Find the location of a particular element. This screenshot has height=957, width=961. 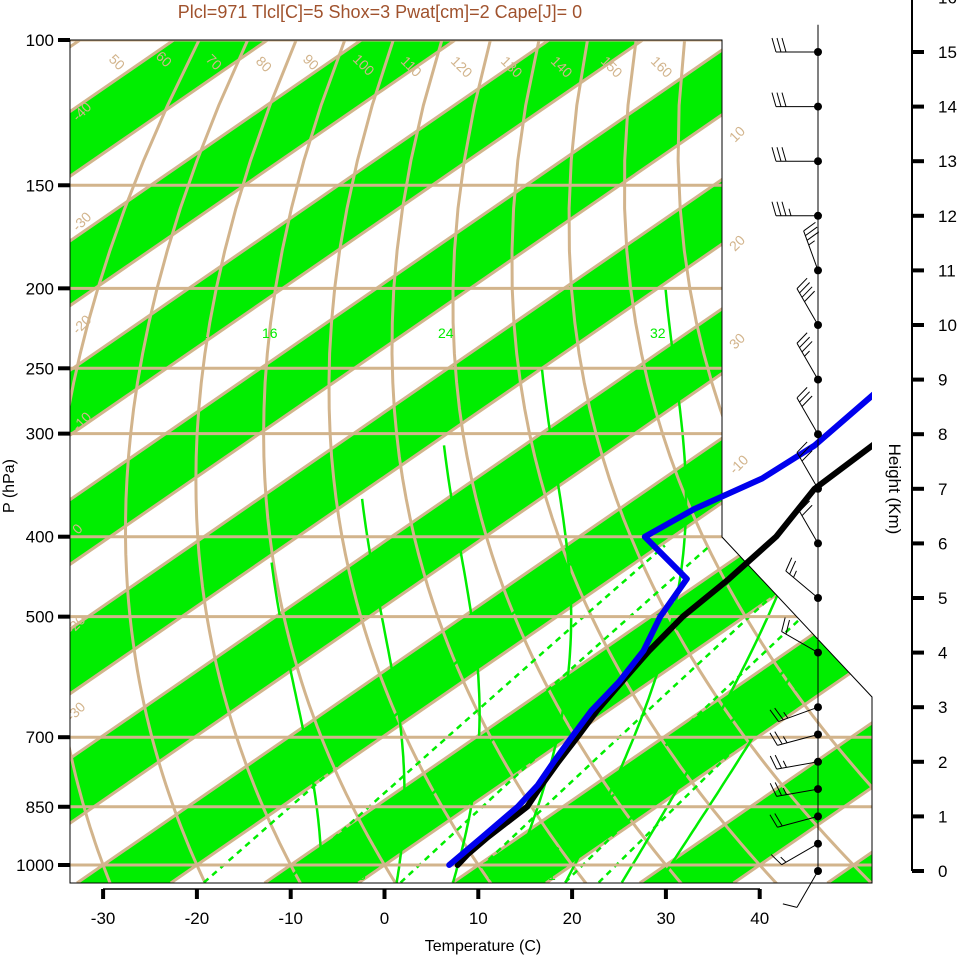

height-tick-label: 10 is located at coordinates (947, 325).